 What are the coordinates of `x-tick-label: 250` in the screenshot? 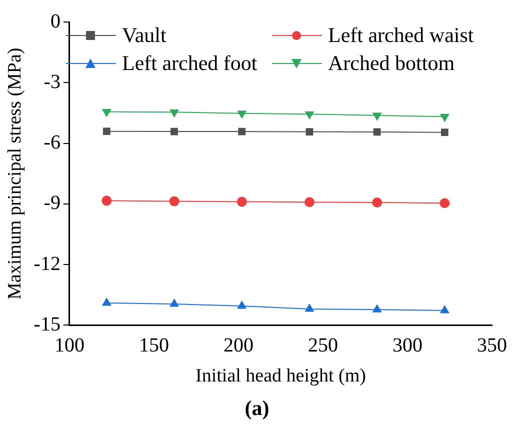 It's located at (323, 345).